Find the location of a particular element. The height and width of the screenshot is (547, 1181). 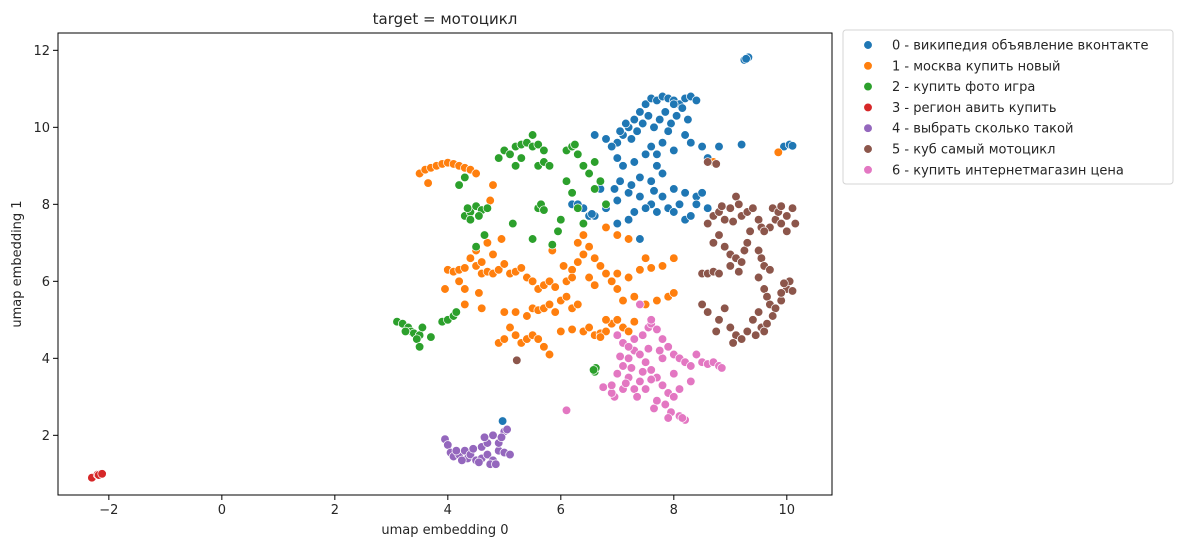

x-tick-label-3: 4 is located at coordinates (448, 510).